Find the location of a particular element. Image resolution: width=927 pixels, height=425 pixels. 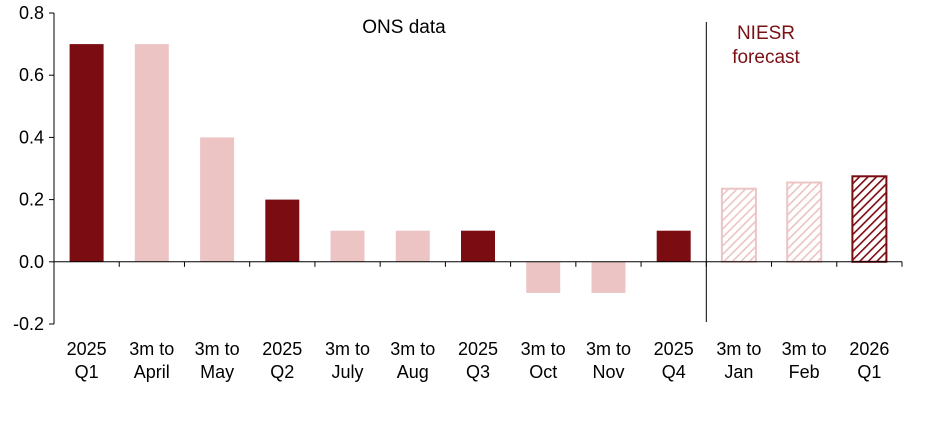

y-tick-label: 0.8 is located at coordinates (31, 13).